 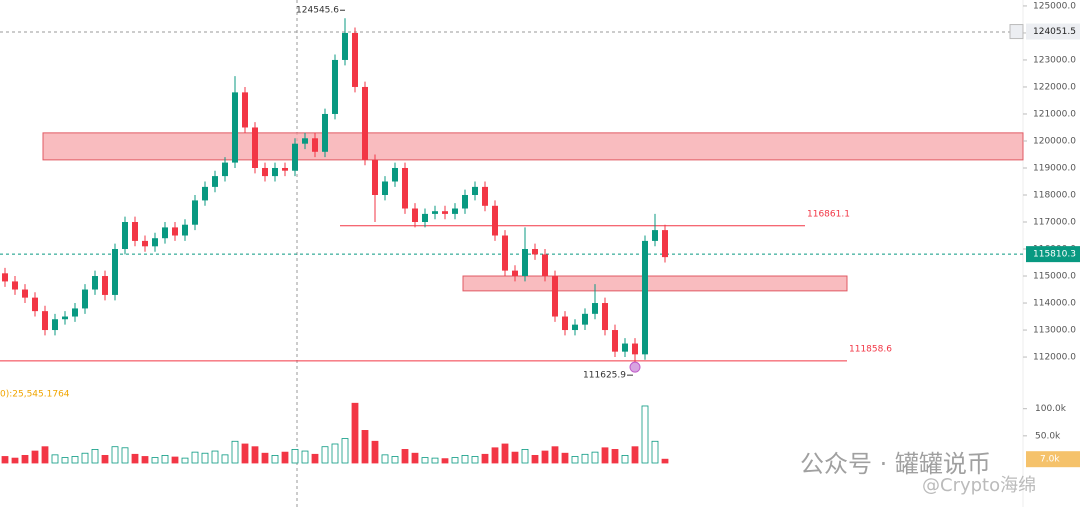 I want to click on crosshair-box, so click(x=1053, y=31).